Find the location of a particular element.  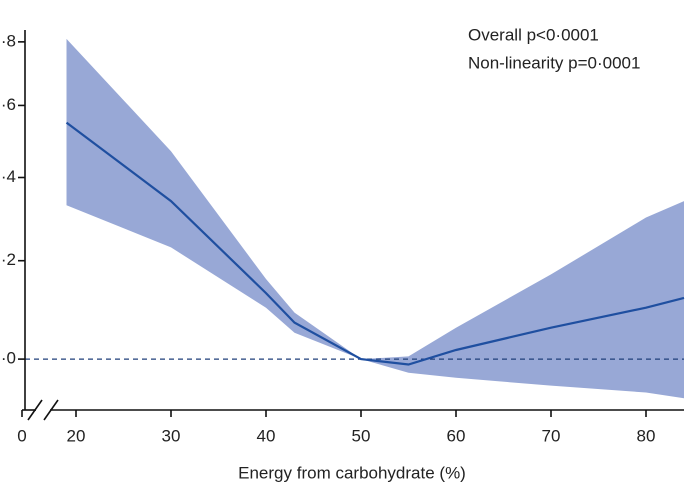

annotation: Overall p<0·0001 is located at coordinates (533, 34).